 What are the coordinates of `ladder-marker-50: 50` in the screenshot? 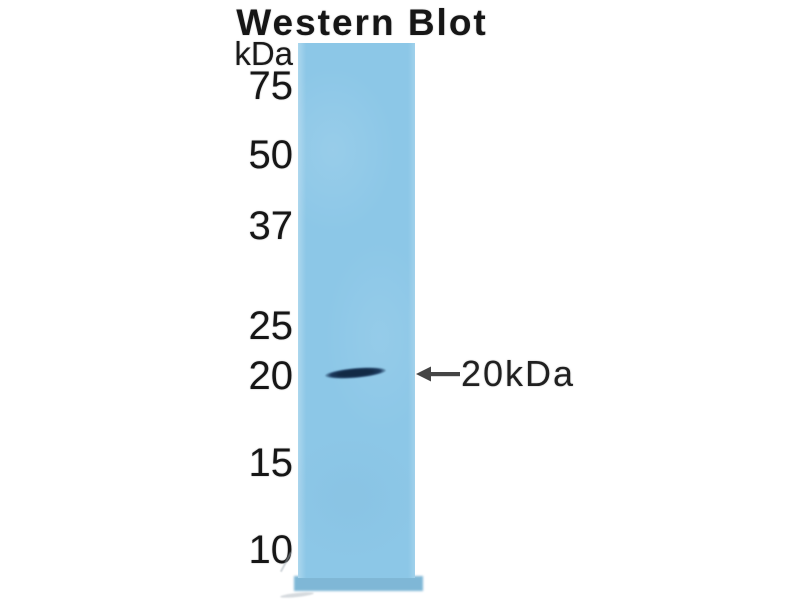 It's located at (271, 155).